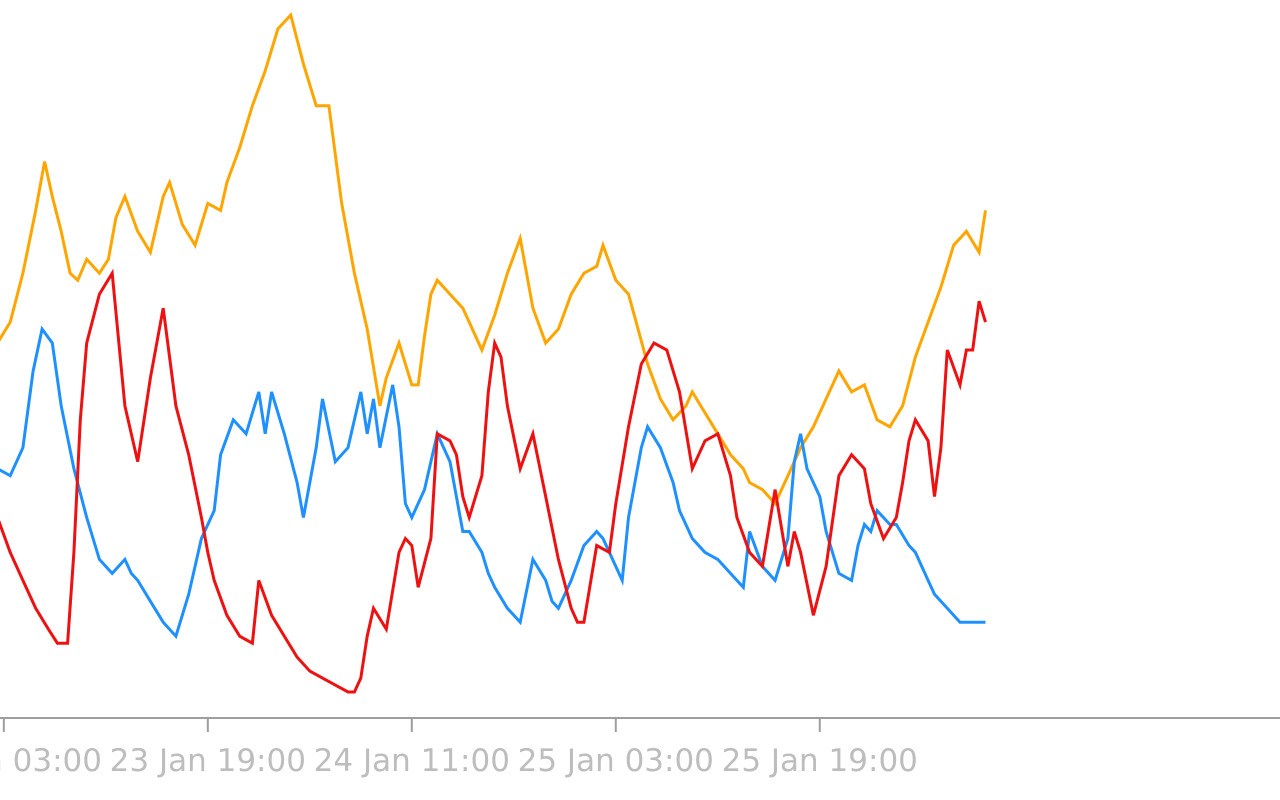 This screenshot has width=1280, height=800. Describe the element at coordinates (616, 761) in the screenshot. I see `x-tick-label-4: 25 Jan 03:00` at that location.